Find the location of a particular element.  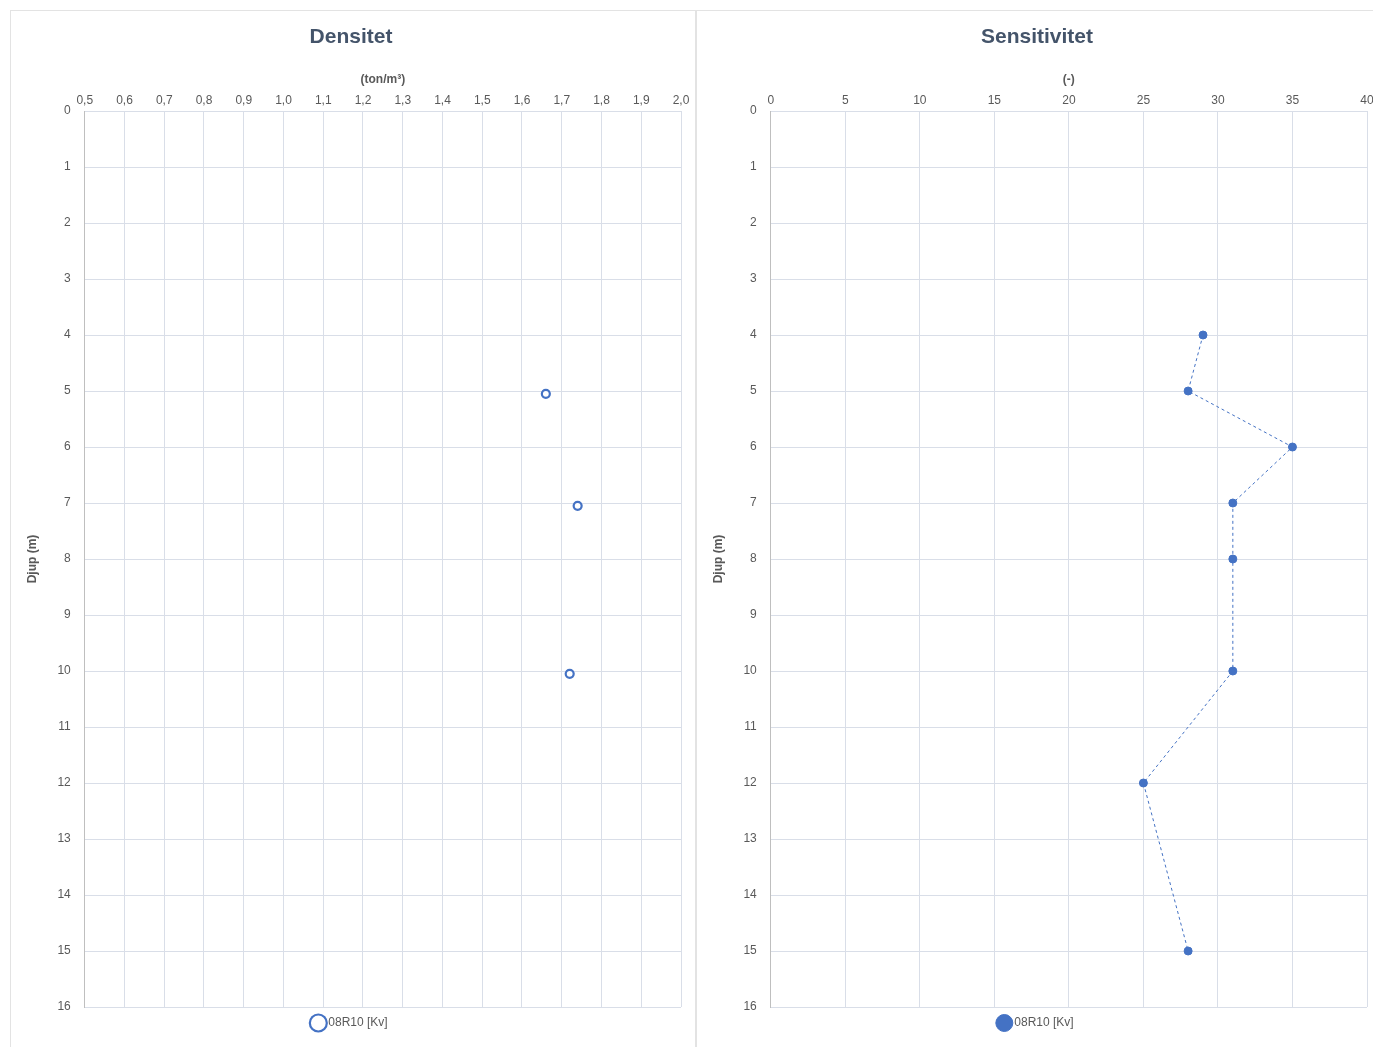

x-axis-title: (-) is located at coordinates (1068, 78).